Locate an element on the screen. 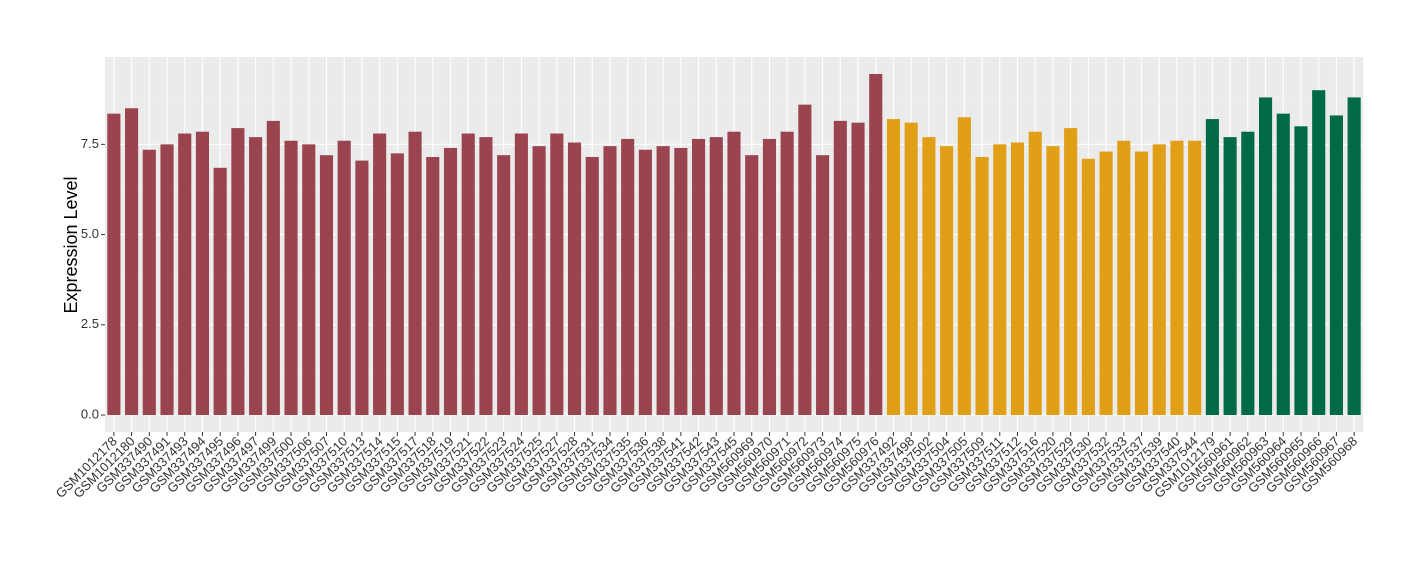 This screenshot has height=580, width=1420. y-axis-label: Expression Level is located at coordinates (71, 244).